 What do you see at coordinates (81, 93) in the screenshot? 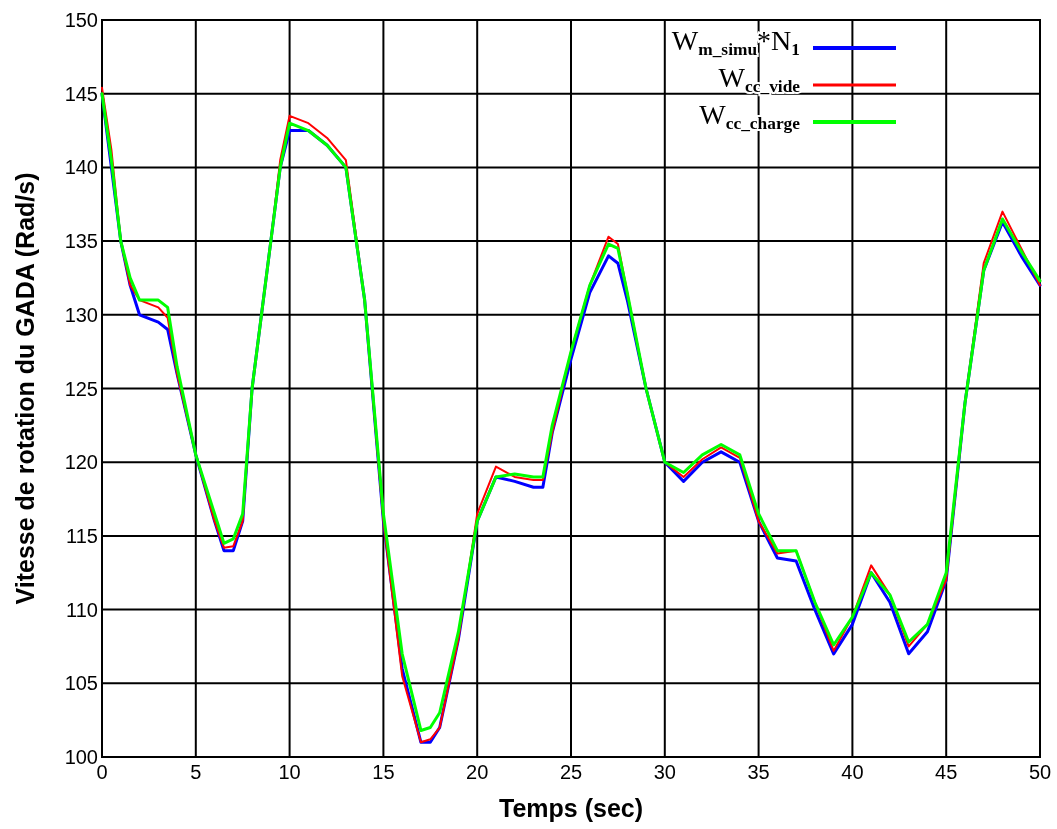
I see `y-tick-label: 145` at bounding box center [81, 93].